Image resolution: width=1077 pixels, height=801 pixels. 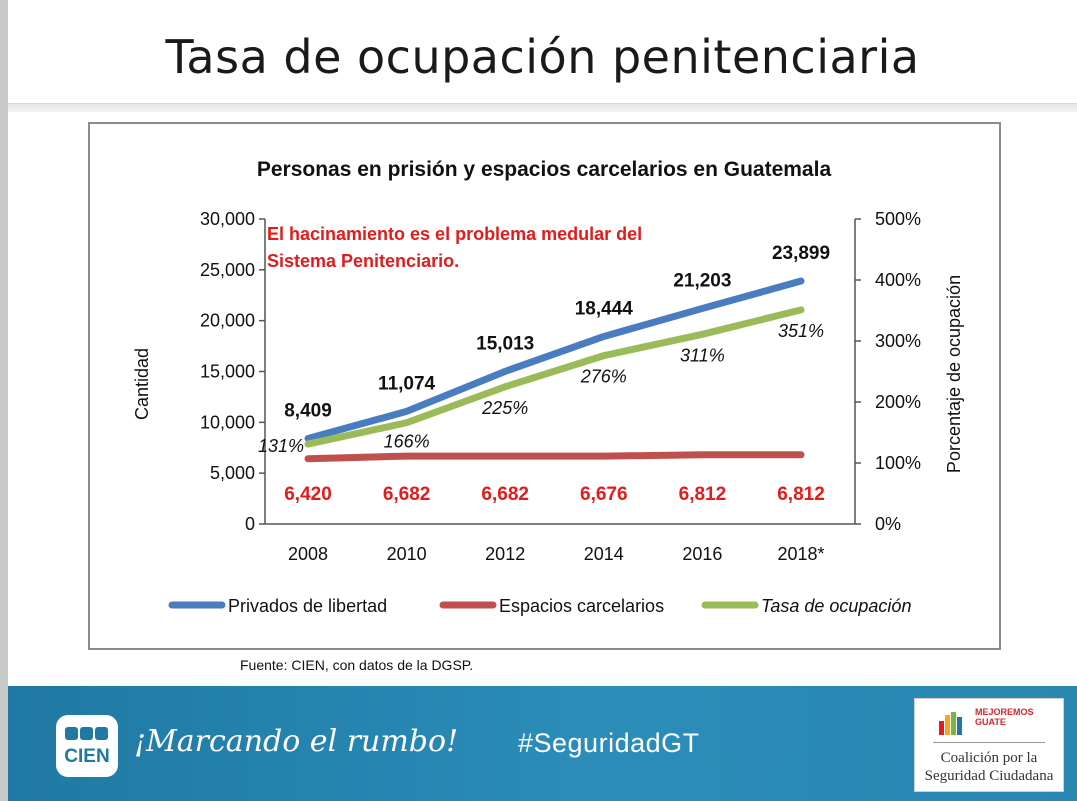 I want to click on tasa-data-label: 276%, so click(x=603, y=377).